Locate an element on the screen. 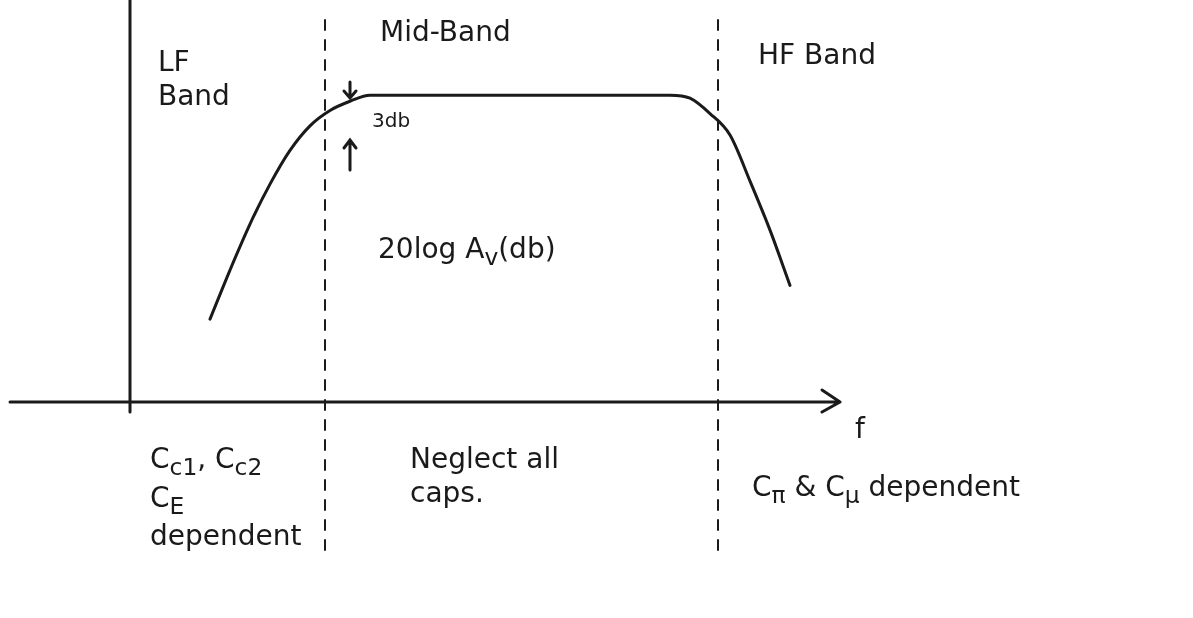  text: Neglect all caps. is located at coordinates (485, 476).